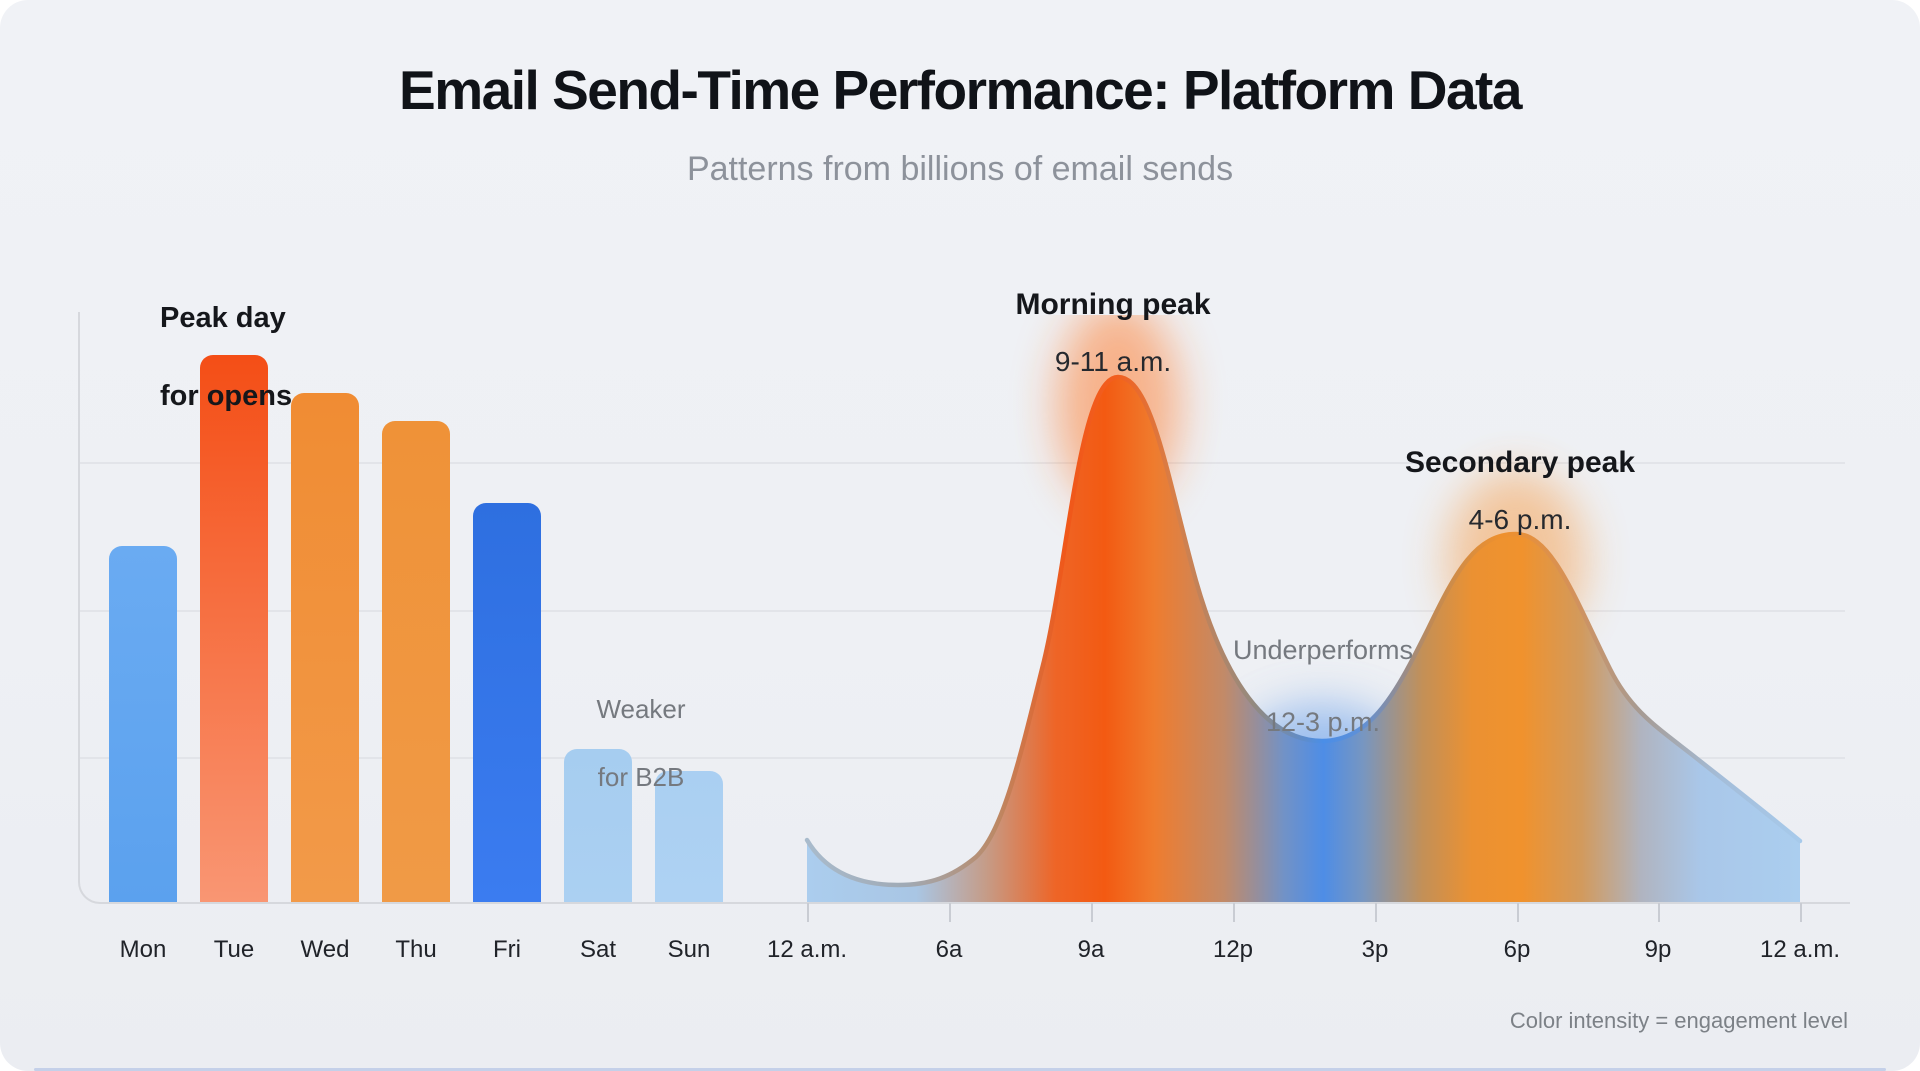 The width and height of the screenshot is (1920, 1071). What do you see at coordinates (689, 836) in the screenshot?
I see `day-bar-sun` at bounding box center [689, 836].